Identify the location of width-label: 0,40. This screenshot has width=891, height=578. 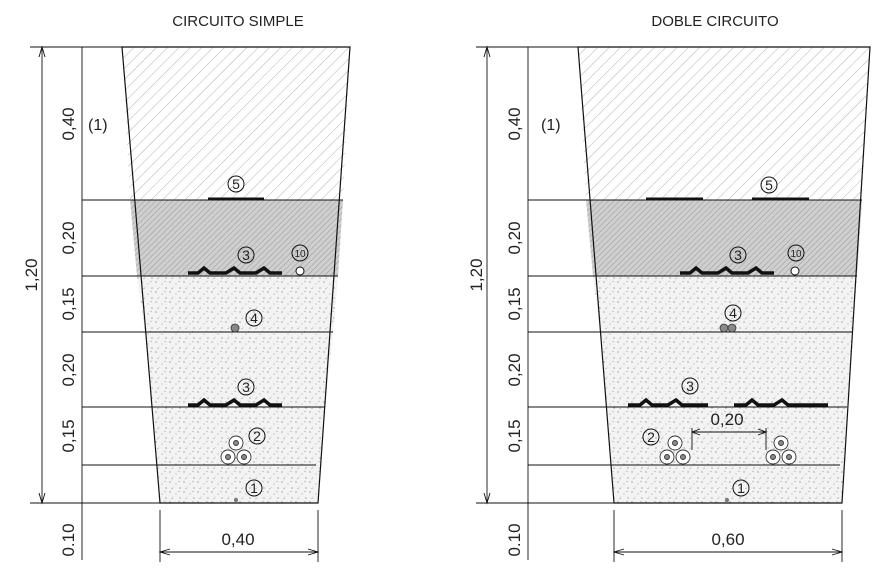
(237, 539).